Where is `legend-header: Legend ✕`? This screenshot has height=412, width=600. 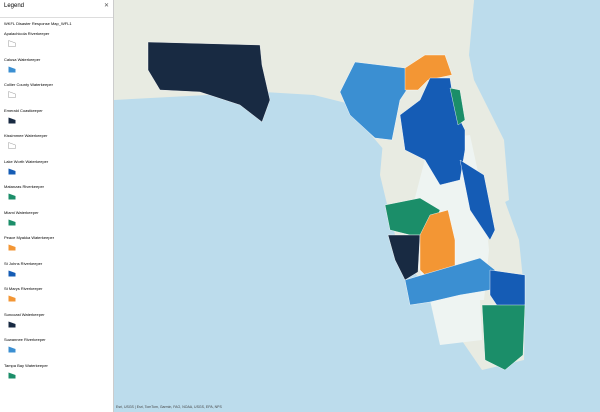
legend-header: Legend ✕ is located at coordinates (56, 9).